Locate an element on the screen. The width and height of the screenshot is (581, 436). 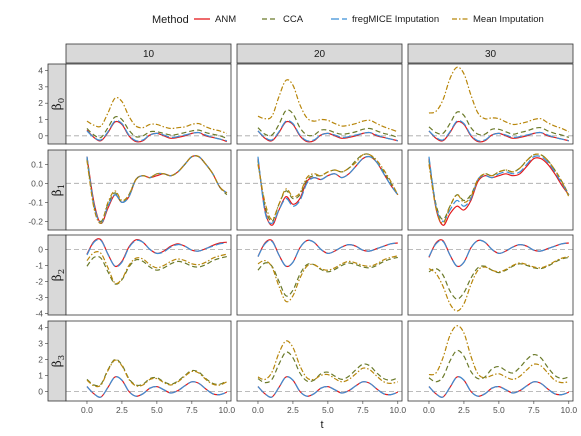
y-tick-label-0-2: 2 is located at coordinates (40, 103).